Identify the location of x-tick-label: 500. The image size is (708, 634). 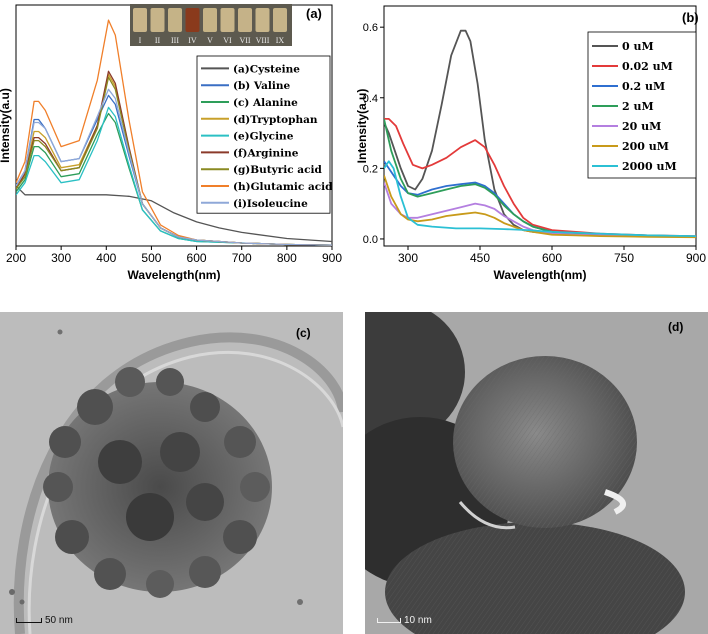
(151, 258).